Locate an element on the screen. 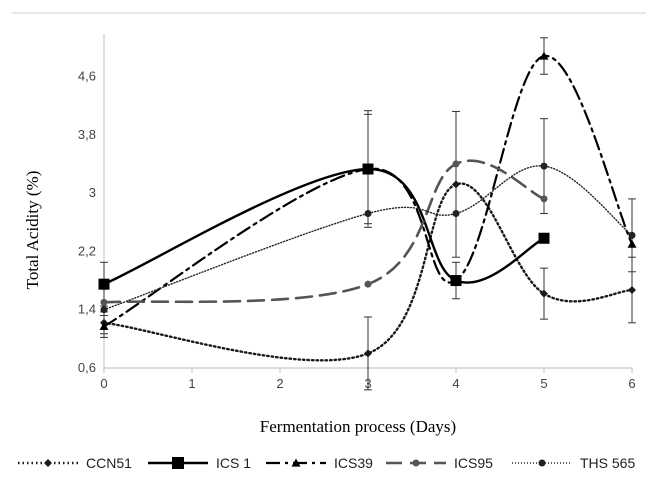  legend-item-ccn51: CCN51 is located at coordinates (75, 463).